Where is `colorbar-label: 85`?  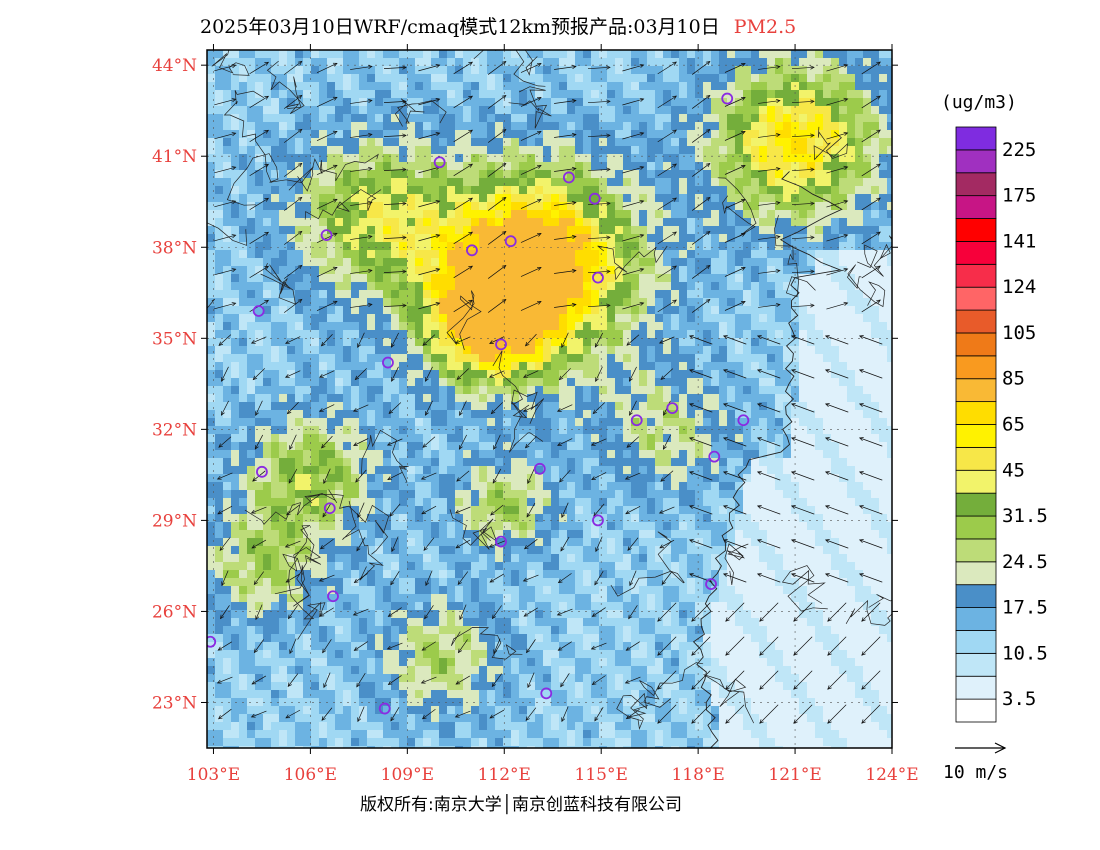
colorbar-label: 85 is located at coordinates (1013, 379).